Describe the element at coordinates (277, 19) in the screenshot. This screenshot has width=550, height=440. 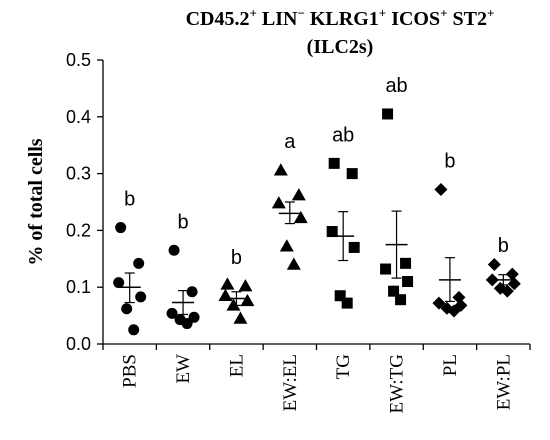
I see `title-part: LIN` at that location.